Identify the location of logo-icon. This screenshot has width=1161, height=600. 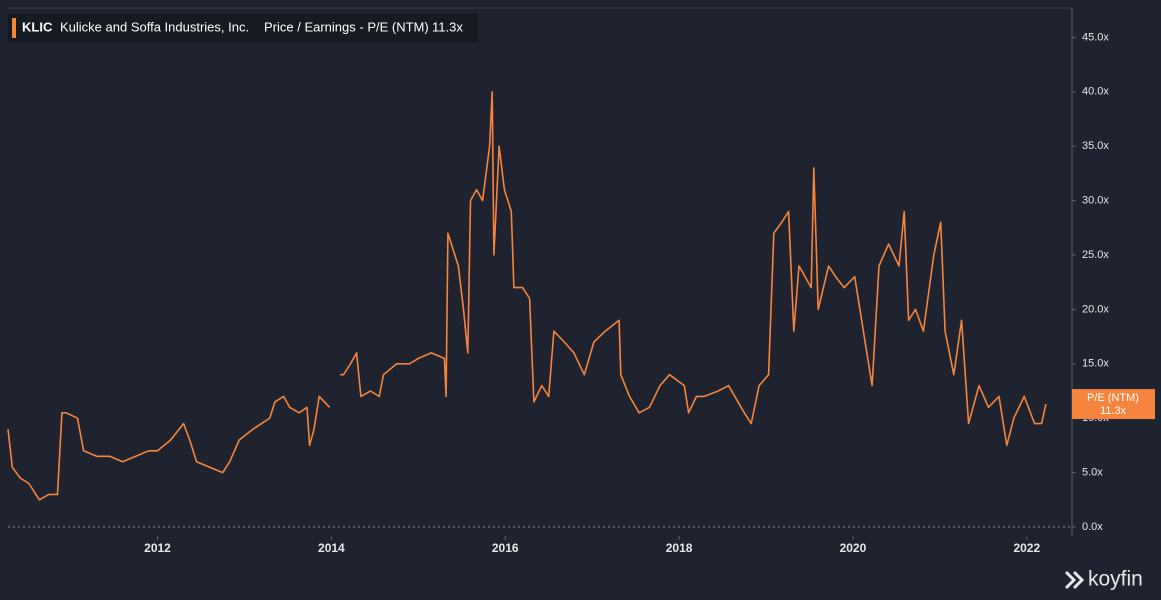
(1074, 580).